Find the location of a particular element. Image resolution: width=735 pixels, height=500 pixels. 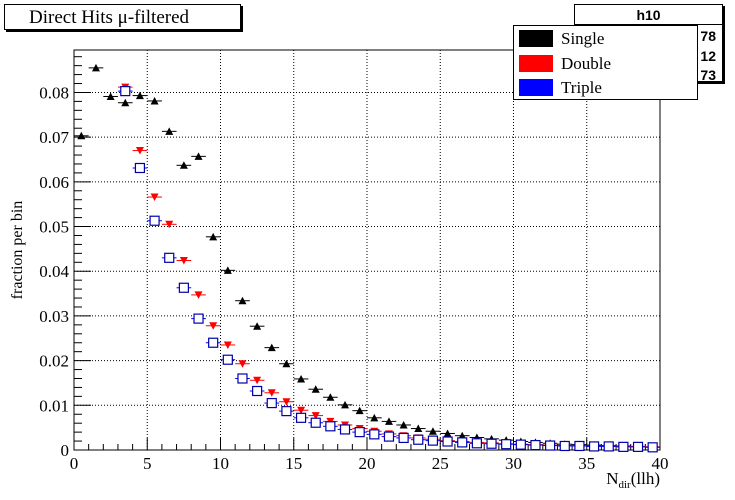

stats-histogram-name: h10 is located at coordinates (648, 15).